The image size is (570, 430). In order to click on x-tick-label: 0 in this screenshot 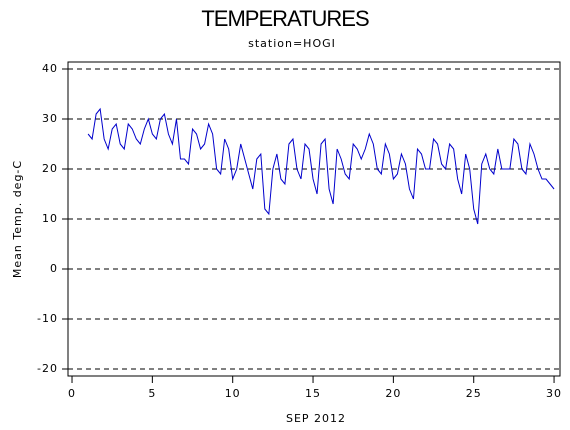, I will do `click(72, 393)`.